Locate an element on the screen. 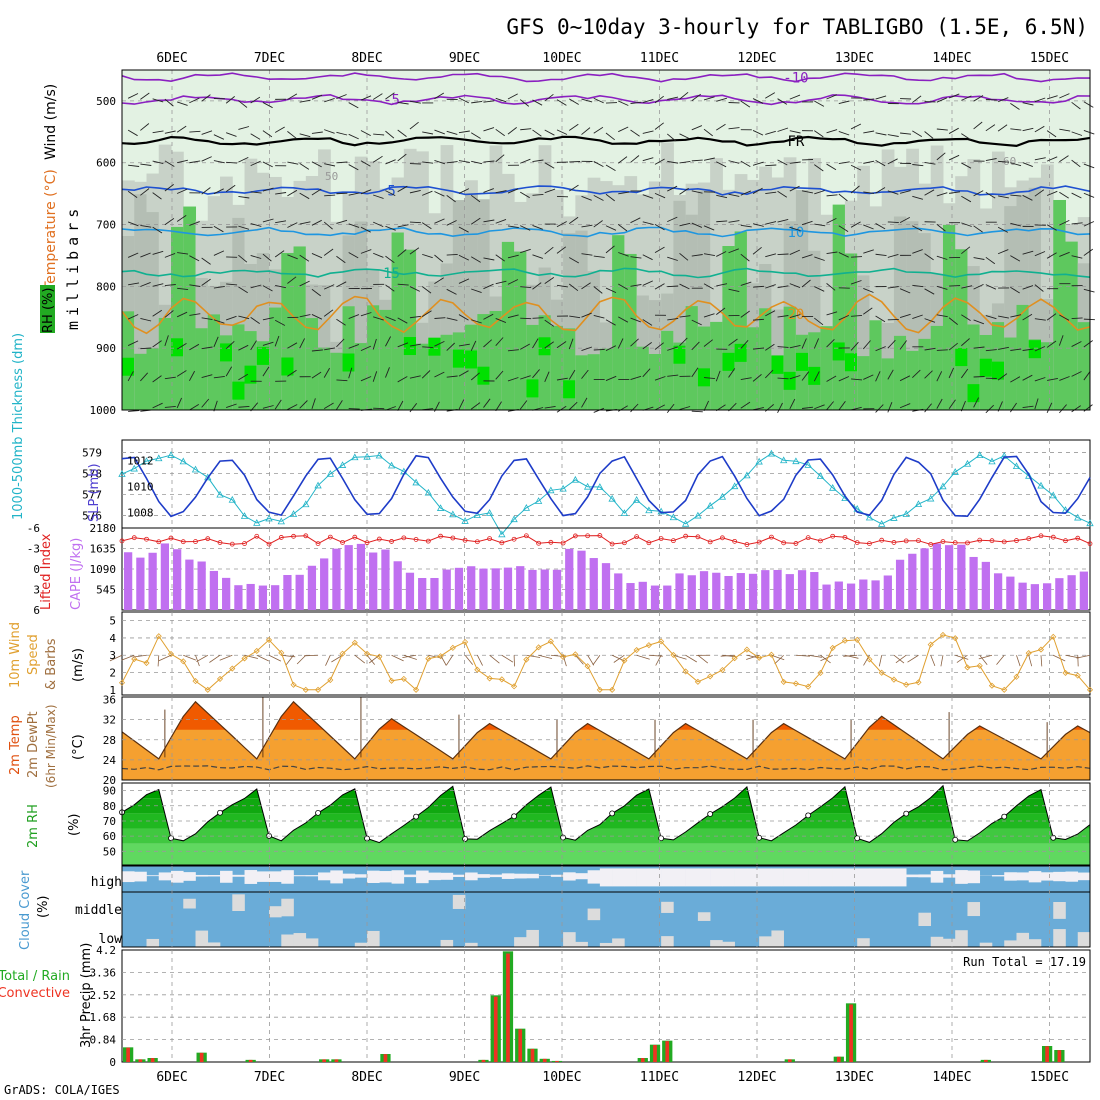 This screenshot has height=1100, width=1100. tick-label: 50 is located at coordinates (109, 851).